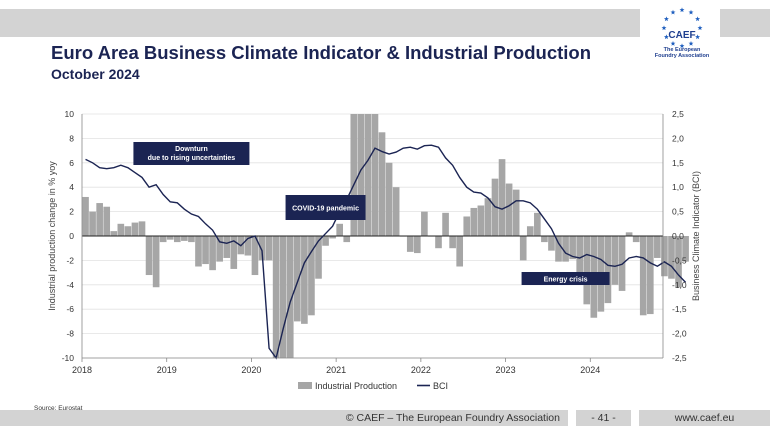 Image resolution: width=770 pixels, height=433 pixels. What do you see at coordinates (70, 114) in the screenshot?
I see `y-left-tick-label: 10` at bounding box center [70, 114].